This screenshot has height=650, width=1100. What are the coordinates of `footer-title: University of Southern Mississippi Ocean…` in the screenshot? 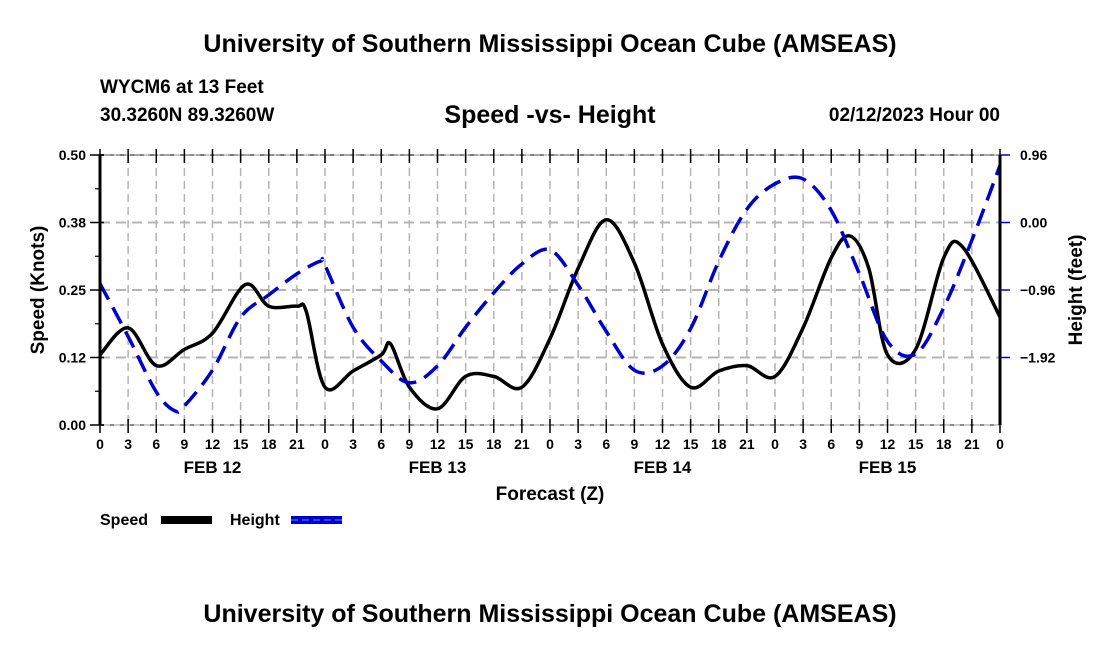 It's located at (550, 614).